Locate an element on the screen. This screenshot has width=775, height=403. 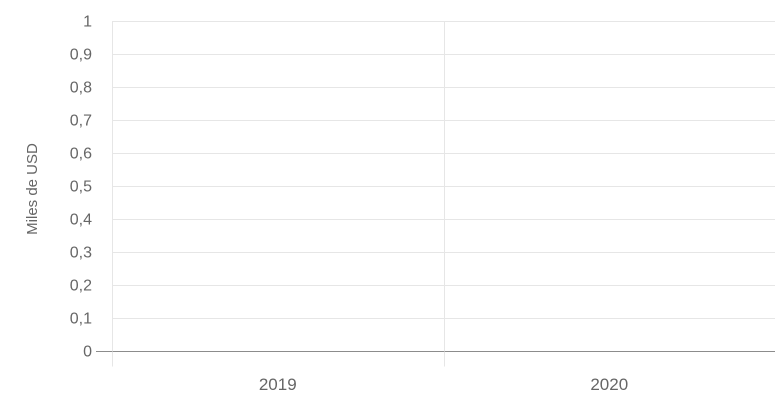
y-tick-label: 0,5 is located at coordinates (81, 187).